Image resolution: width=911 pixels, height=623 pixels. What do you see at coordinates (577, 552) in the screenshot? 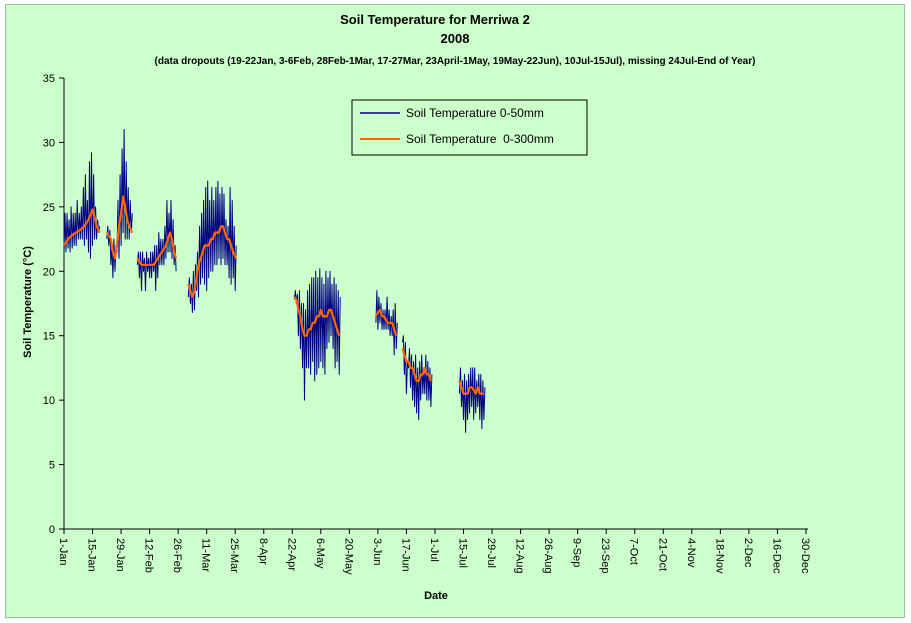
I see `x-tick-label: 9-Sep` at bounding box center [577, 552].